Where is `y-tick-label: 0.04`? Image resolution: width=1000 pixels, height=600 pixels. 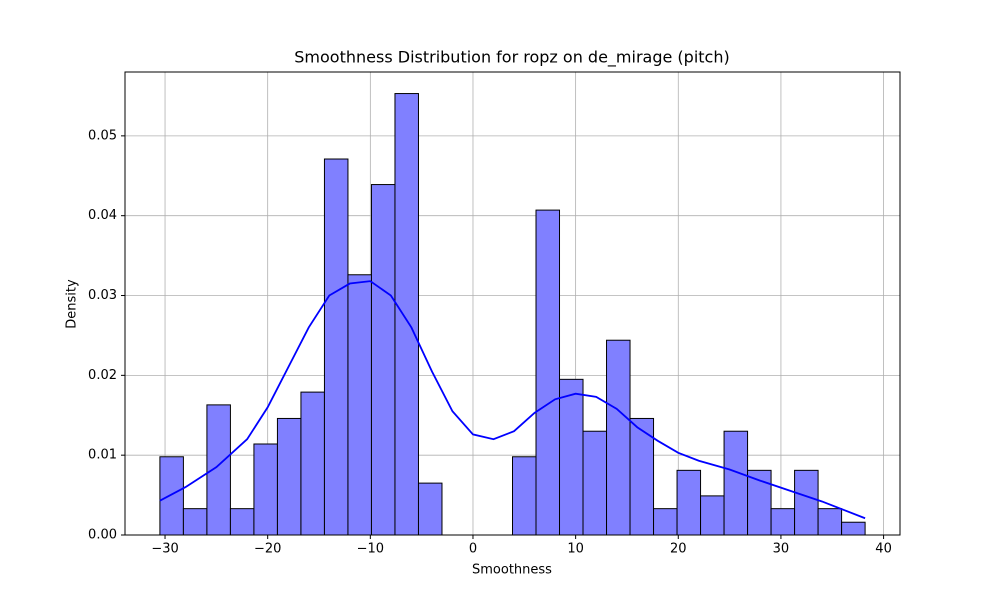
y-tick-label: 0.04 is located at coordinates (102, 215).